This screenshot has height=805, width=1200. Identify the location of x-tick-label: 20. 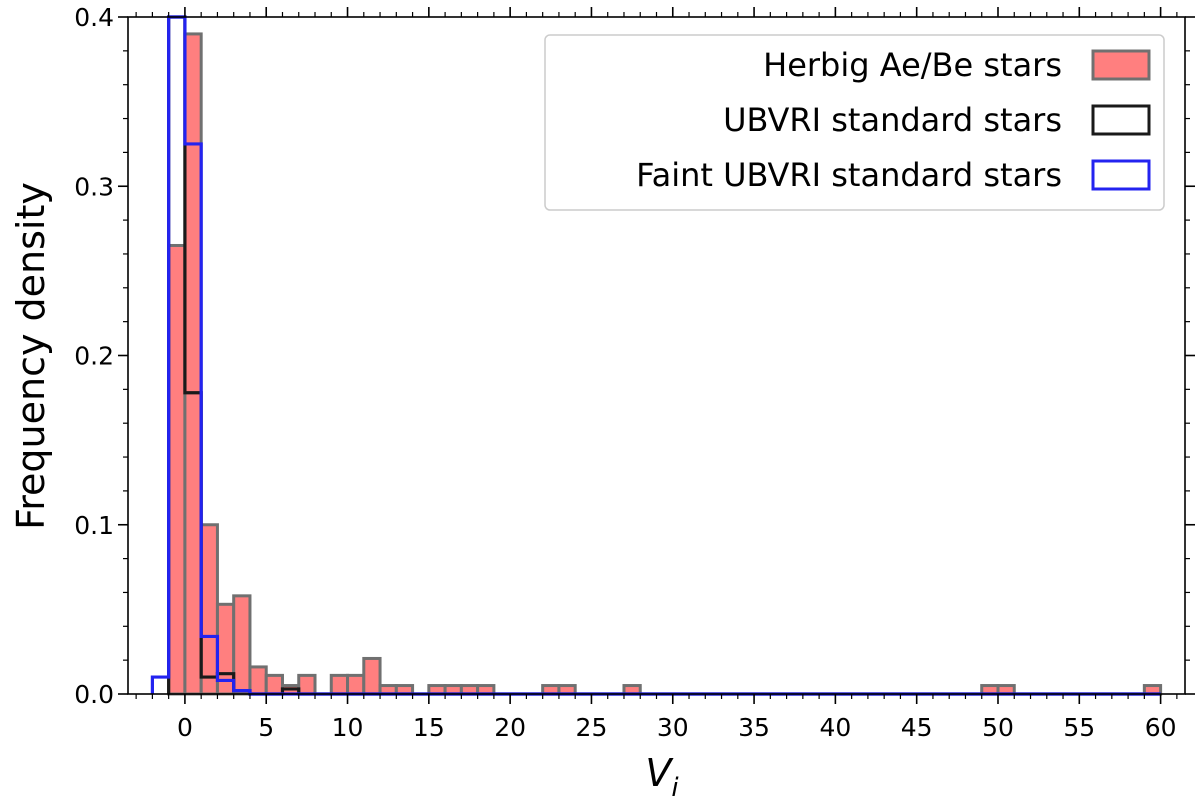
(510, 727).